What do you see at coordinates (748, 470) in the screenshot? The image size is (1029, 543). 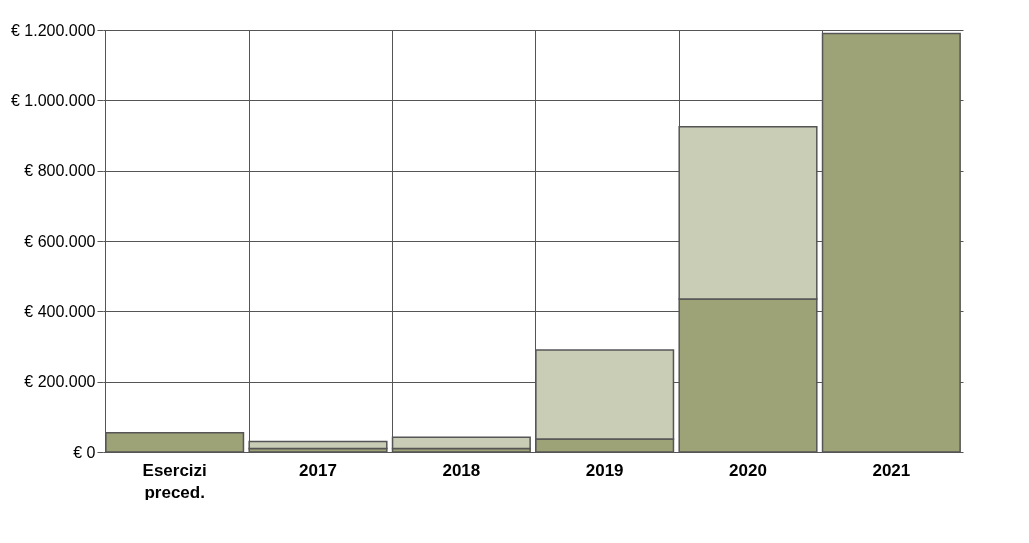 I see `x-tick-label: 2020` at bounding box center [748, 470].